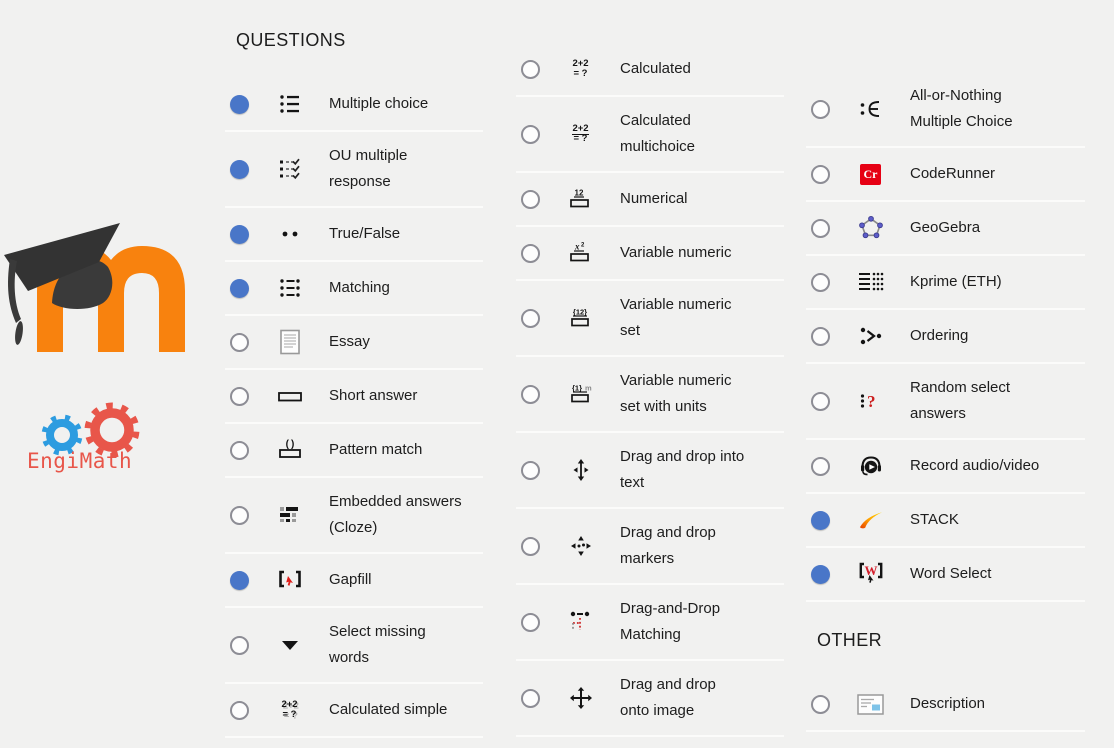 Image resolution: width=1114 pixels, height=748 pixels. I want to click on radio-coderunner, so click(820, 174).